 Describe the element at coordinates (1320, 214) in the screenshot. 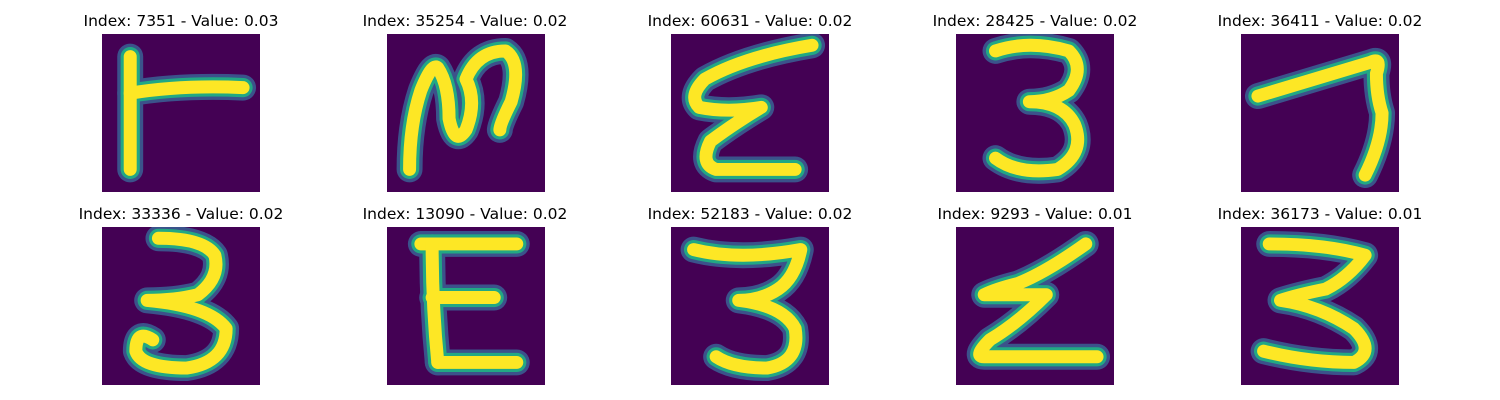

I see `panel-title: Index: 36173 - Value: 0.01` at that location.